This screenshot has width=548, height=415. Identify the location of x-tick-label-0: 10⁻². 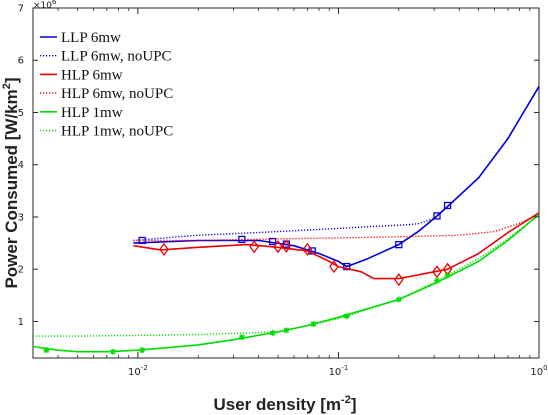
(138, 371).